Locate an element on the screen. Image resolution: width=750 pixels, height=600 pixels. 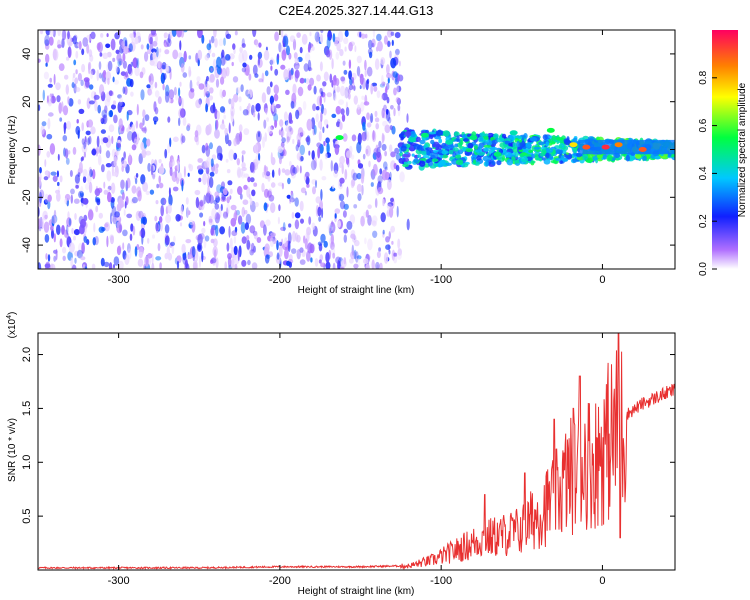
colorbar-gradient is located at coordinates (725, 149).